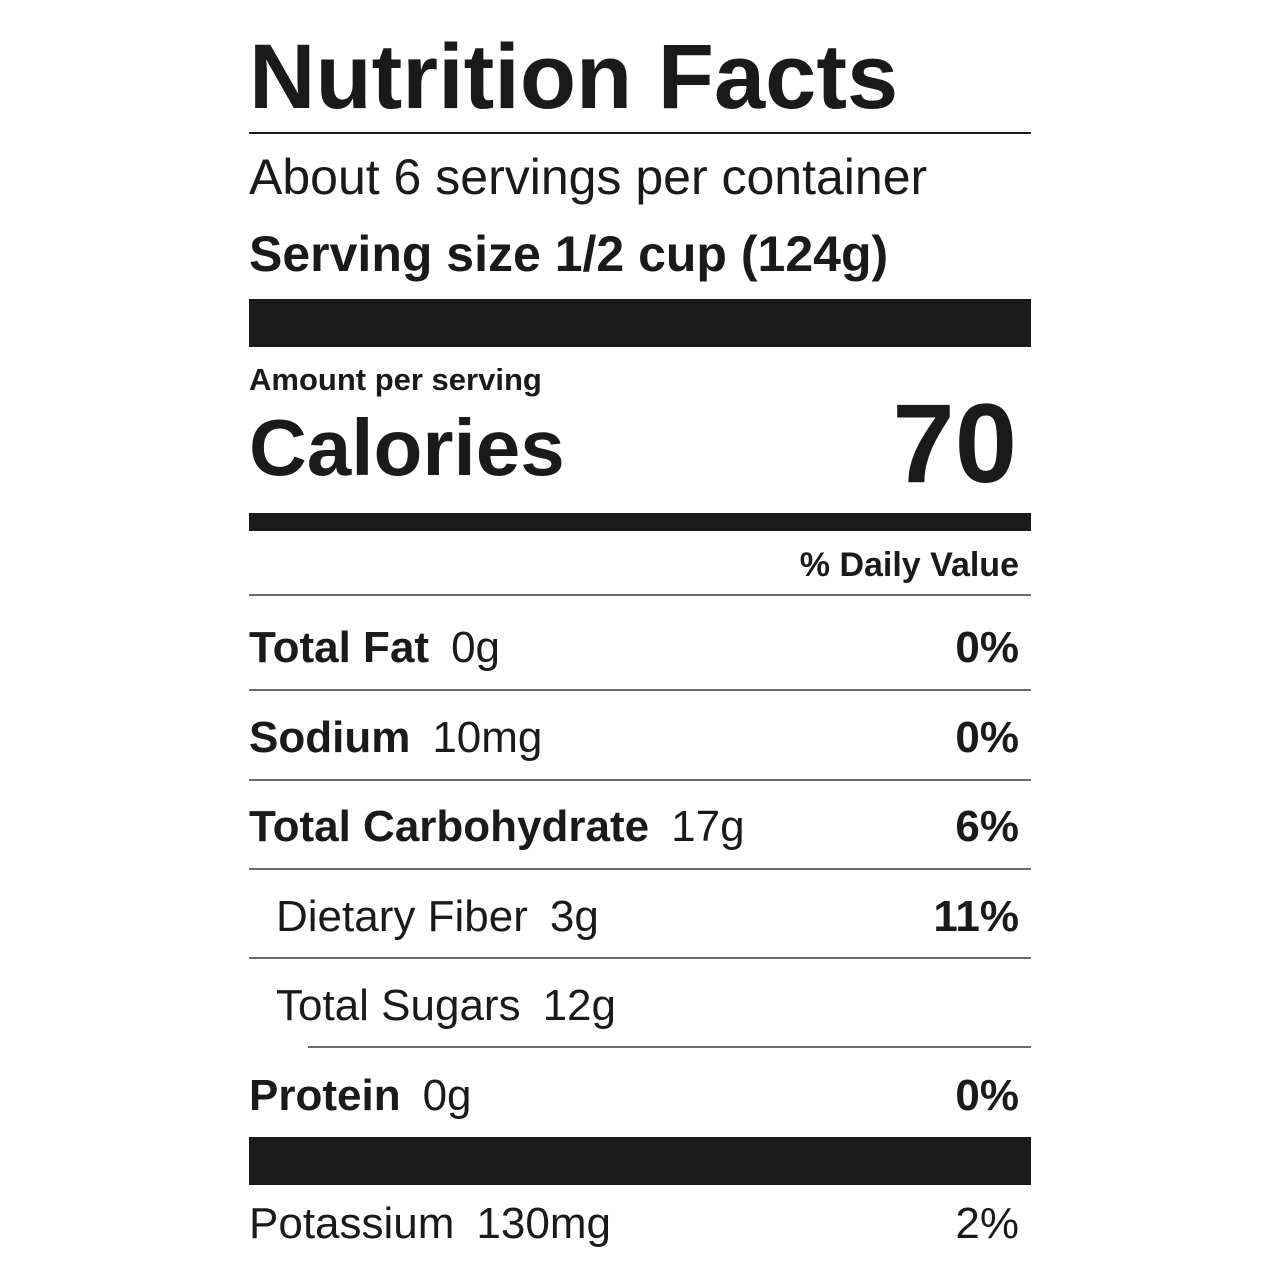 The width and height of the screenshot is (1280, 1280). Describe the element at coordinates (640, 917) in the screenshot. I see `nutrient-row-dietary-fiber: Dietary Fiber 3g 11%` at that location.